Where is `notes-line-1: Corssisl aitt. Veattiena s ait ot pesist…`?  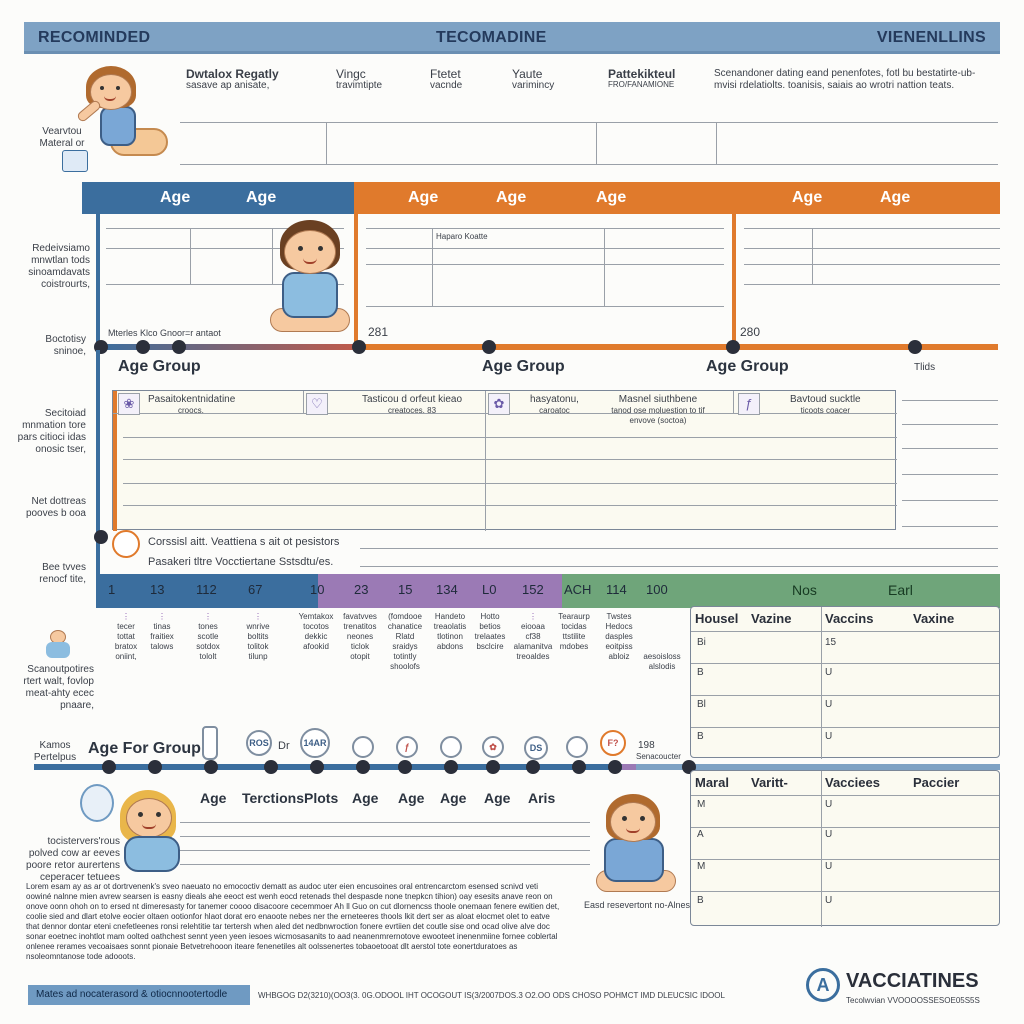
notes-line-1: Corssisl aitt. Veattiena s ait ot pesist… is located at coordinates (244, 542).